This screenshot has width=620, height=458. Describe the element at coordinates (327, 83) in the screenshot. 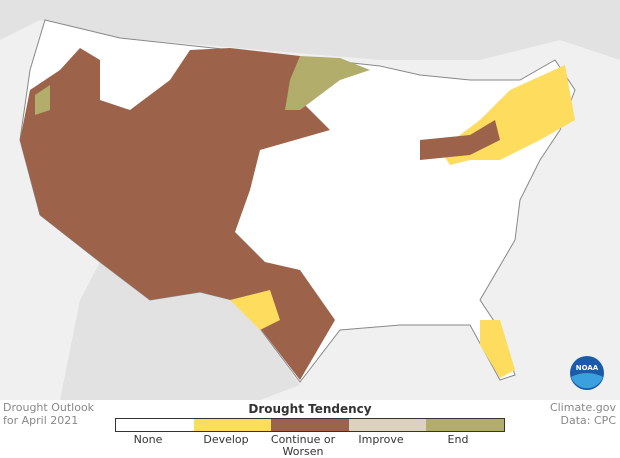

I see `region-end-north` at that location.